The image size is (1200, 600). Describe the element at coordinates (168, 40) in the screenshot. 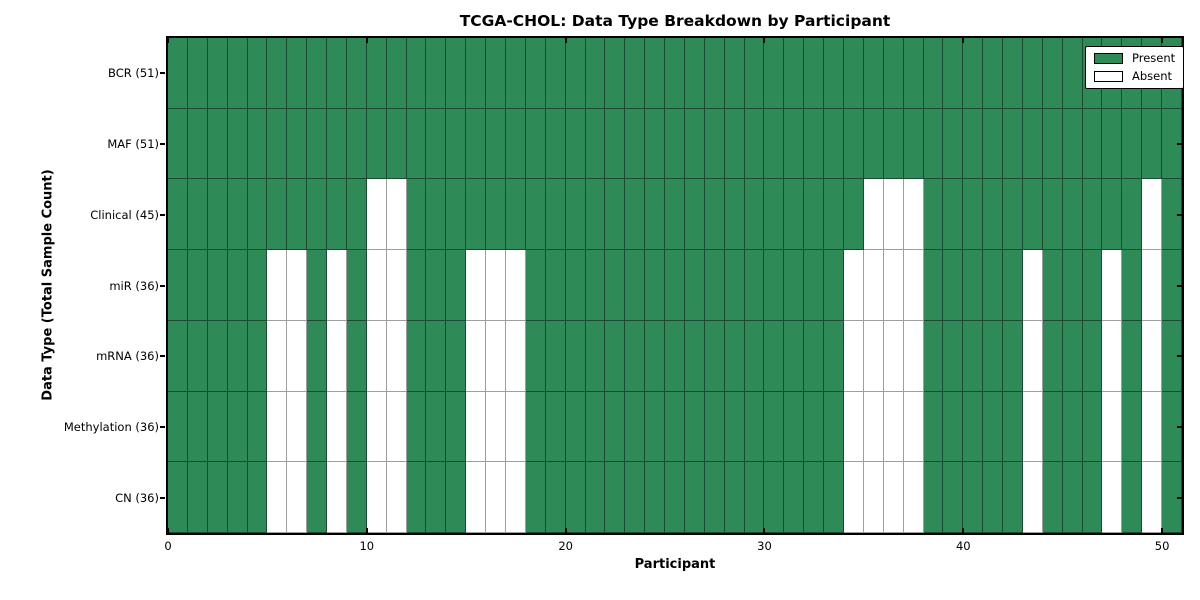

I see `x-tick-top` at that location.